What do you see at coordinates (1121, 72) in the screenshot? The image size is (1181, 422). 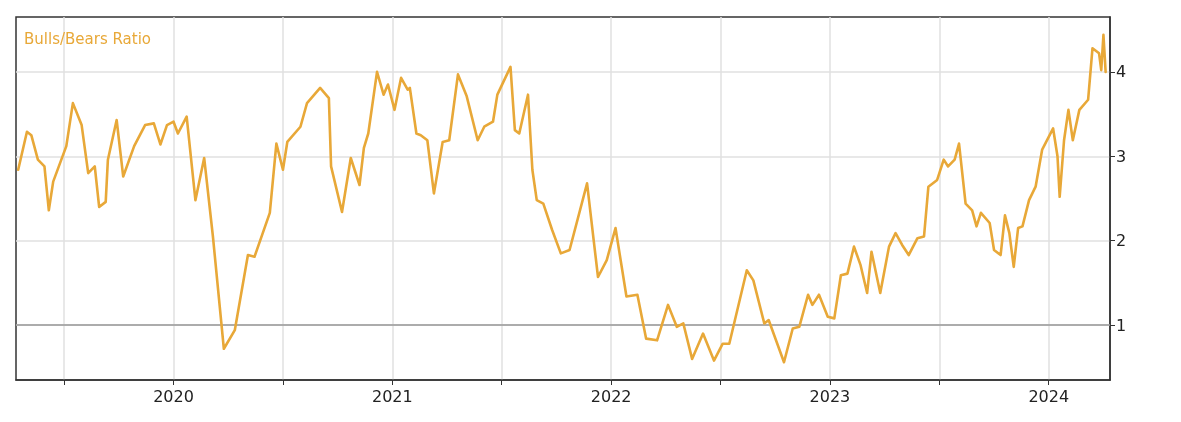 I see `y-tick-label: 4` at bounding box center [1121, 72].